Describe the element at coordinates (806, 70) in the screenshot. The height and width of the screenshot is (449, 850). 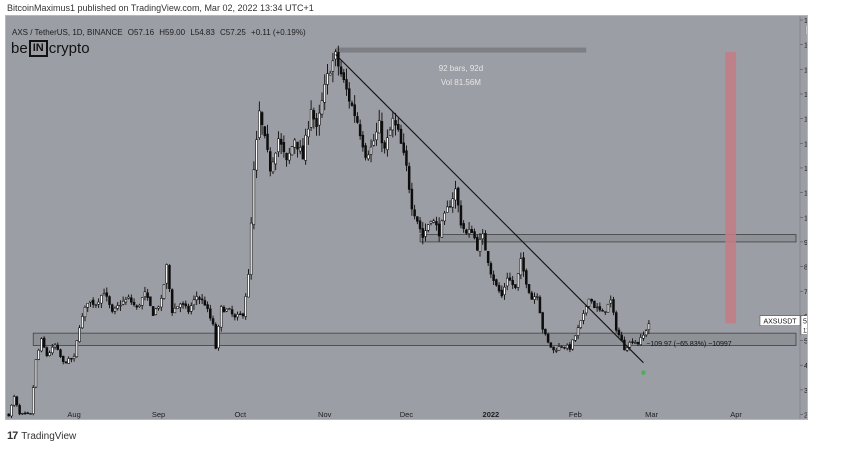
I see `price-tick-label: 160.00` at that location.